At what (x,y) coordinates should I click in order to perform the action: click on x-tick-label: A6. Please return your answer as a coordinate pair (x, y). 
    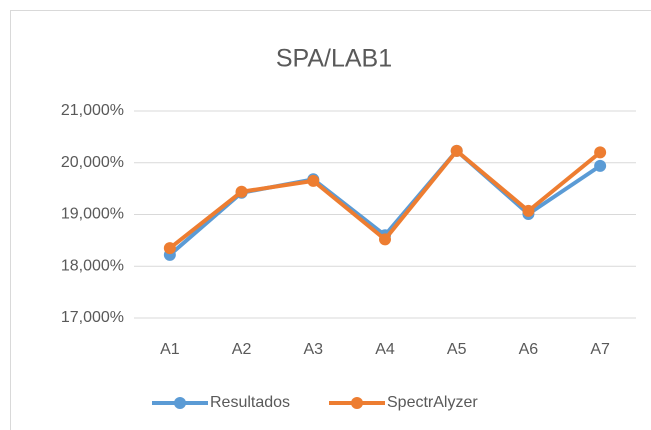
    Looking at the image, I should click on (529, 349).